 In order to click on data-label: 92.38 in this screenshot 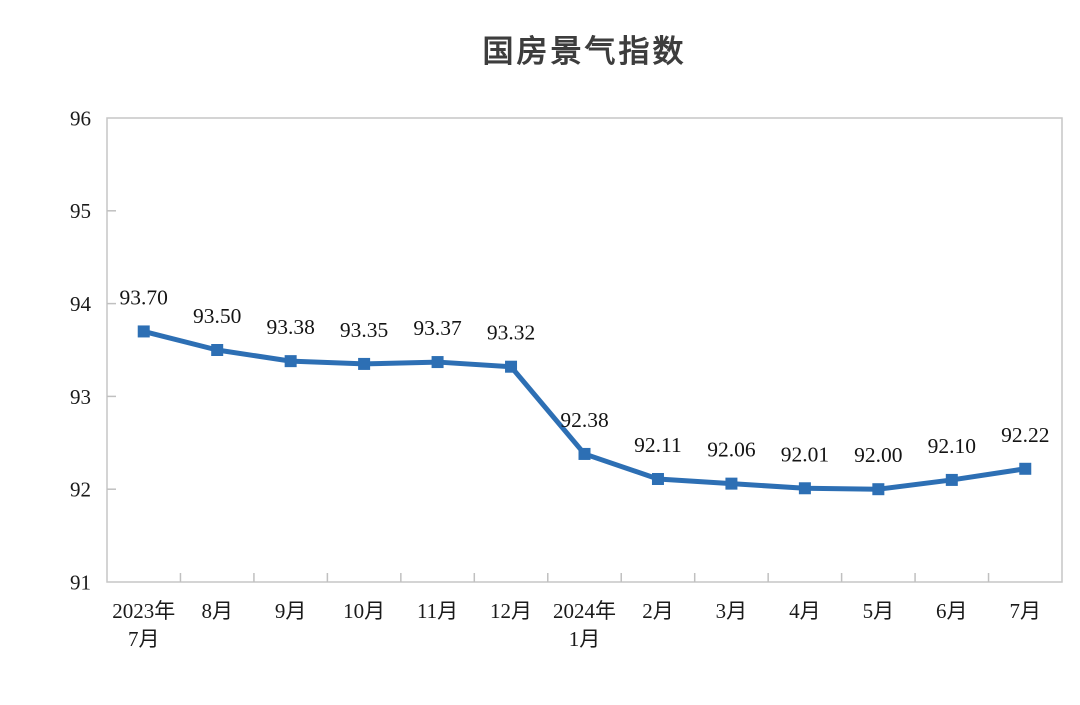, I will do `click(584, 420)`.